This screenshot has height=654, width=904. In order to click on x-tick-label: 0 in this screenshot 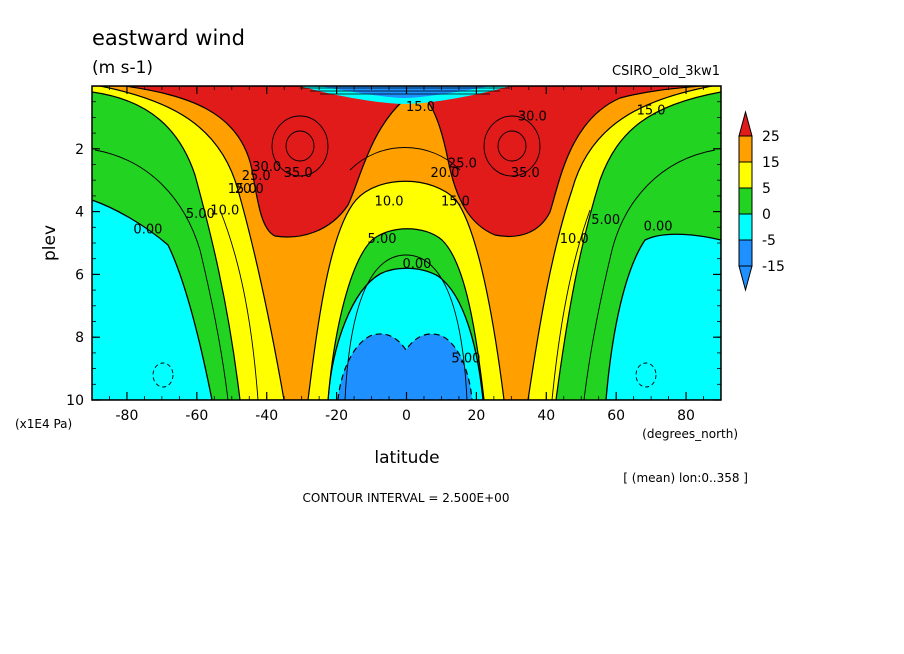, I will do `click(406, 416)`.